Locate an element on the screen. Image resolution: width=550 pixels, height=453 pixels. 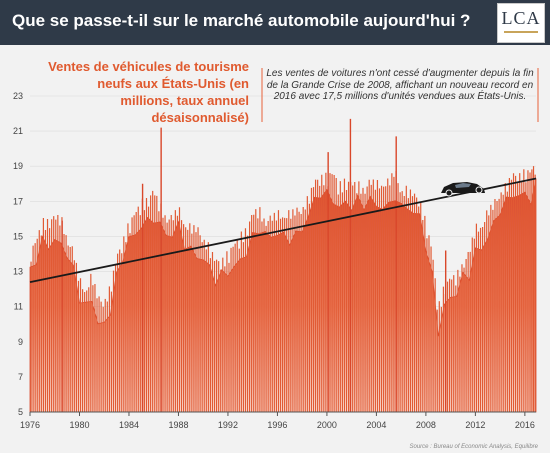
y-tick-label: 19 is located at coordinates (18, 166).